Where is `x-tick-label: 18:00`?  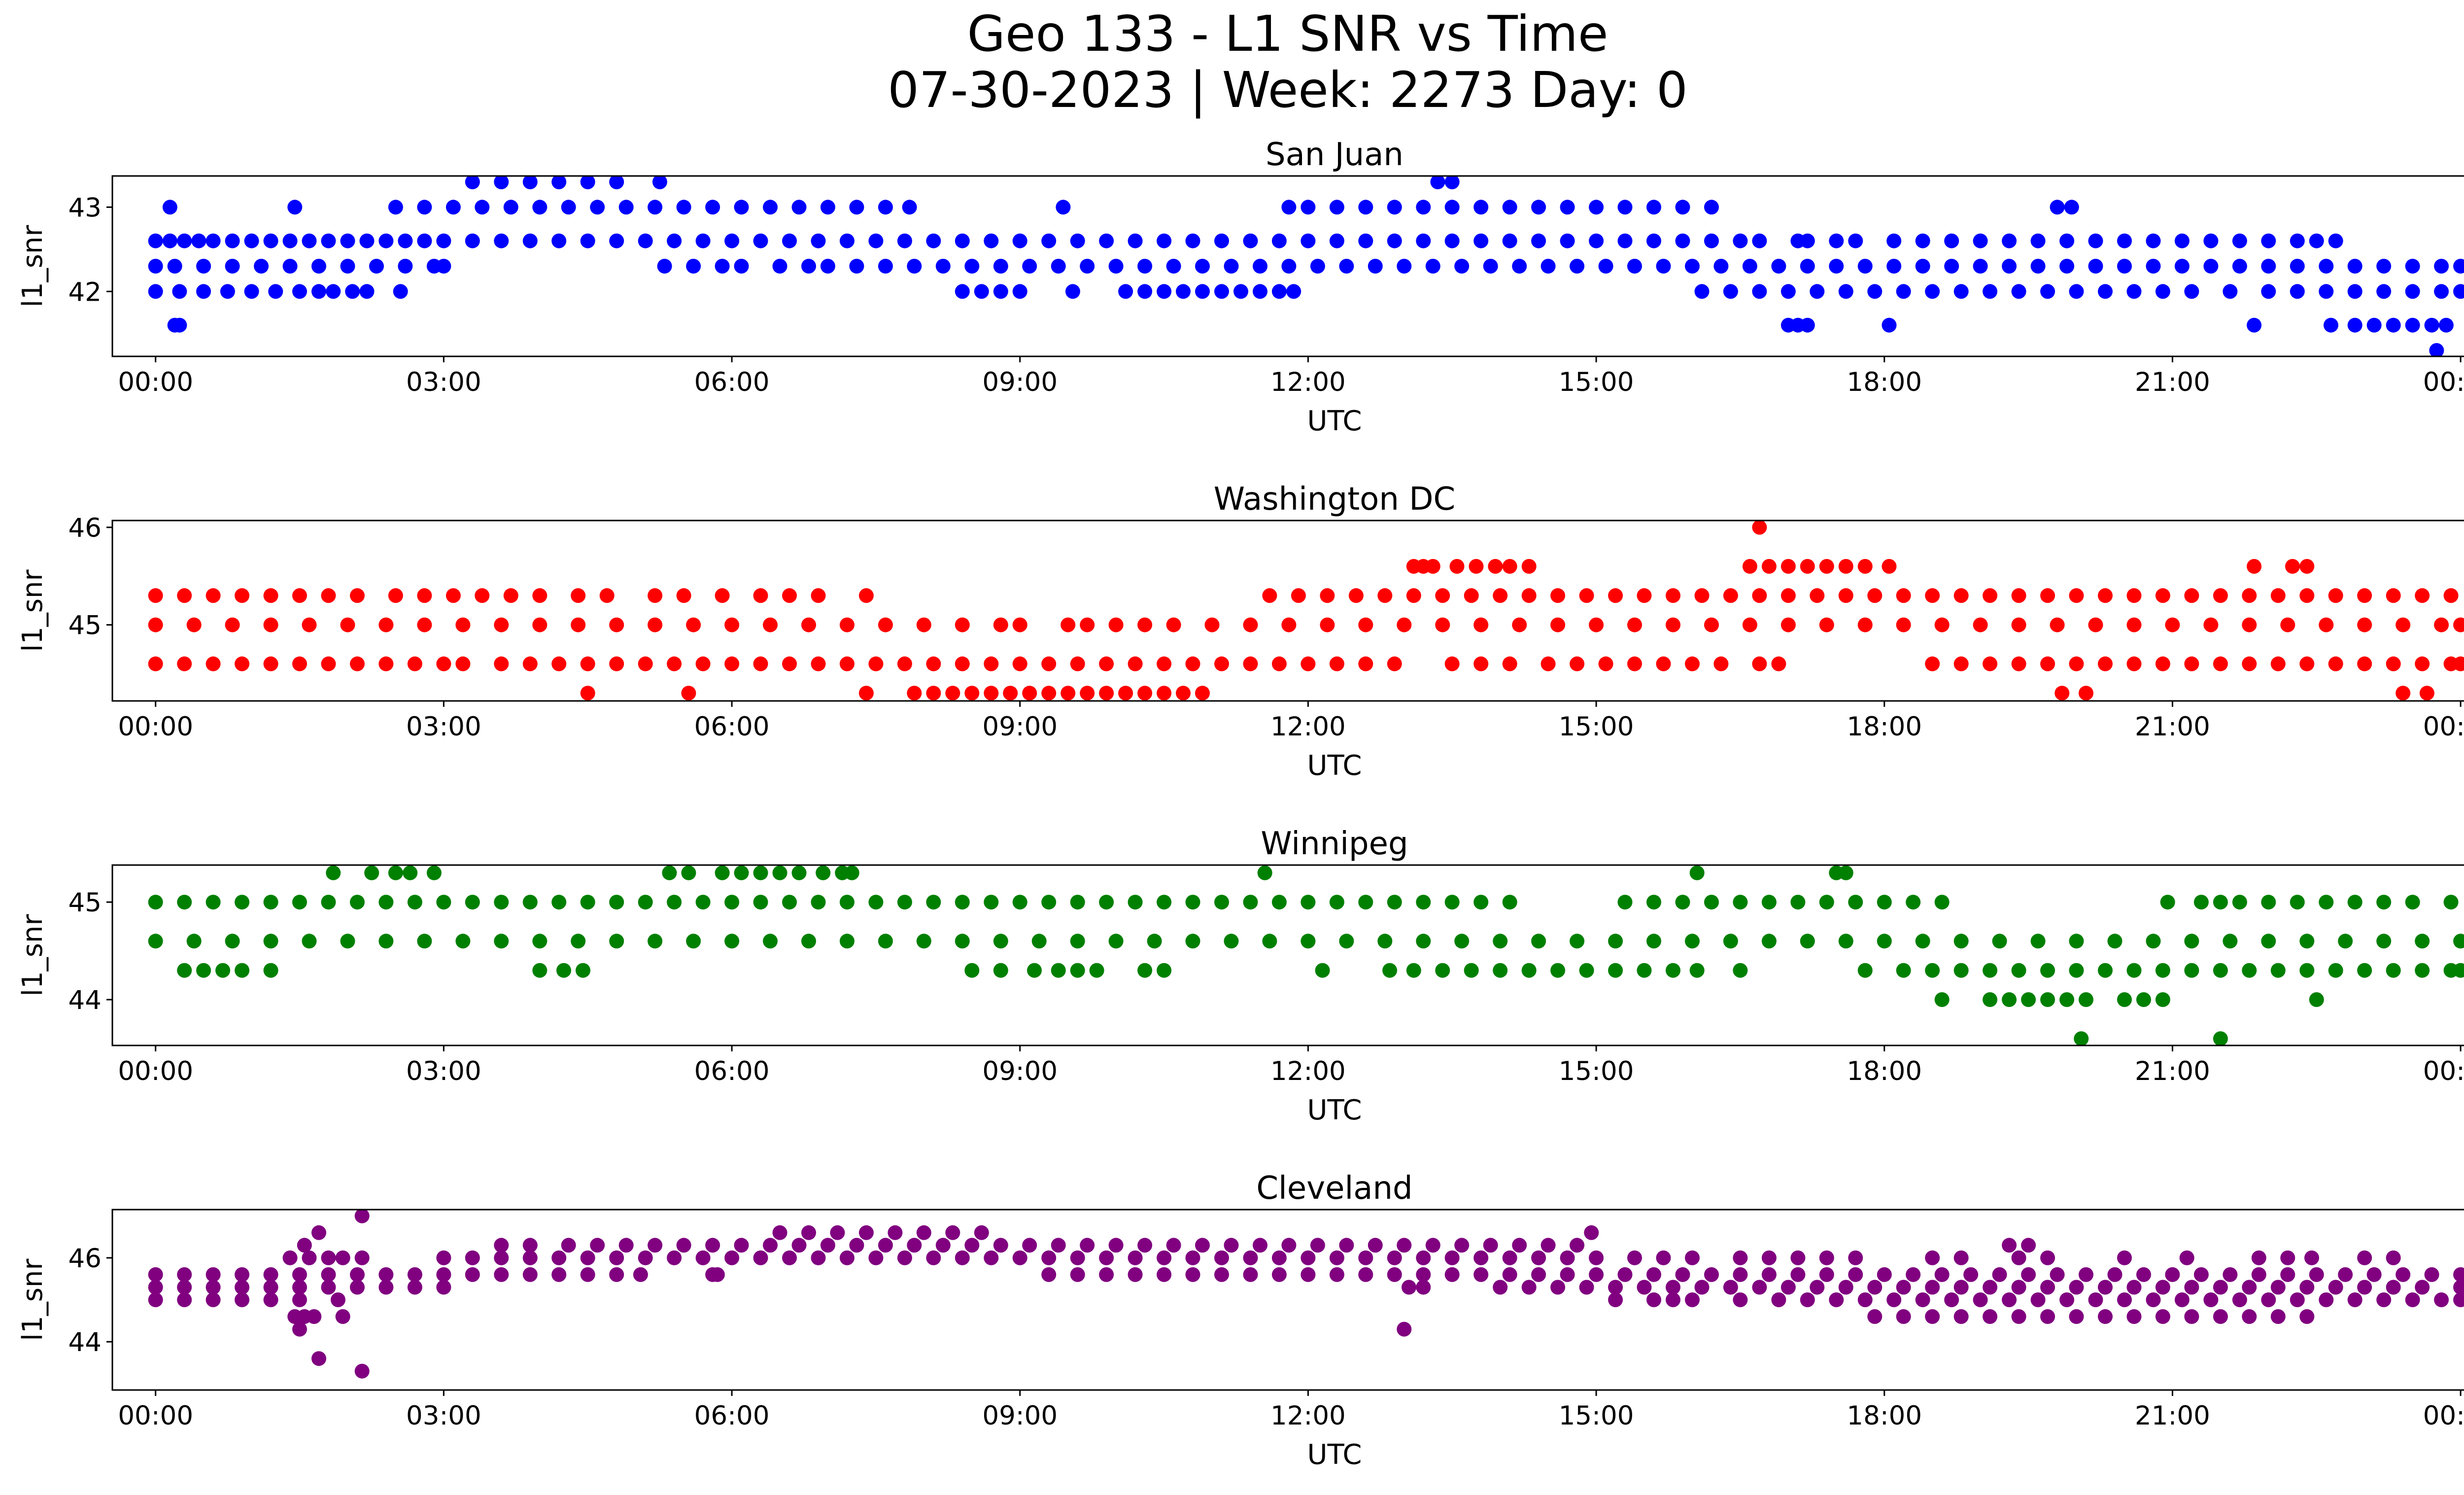 x-tick-label: 18:00 is located at coordinates (1884, 1416).